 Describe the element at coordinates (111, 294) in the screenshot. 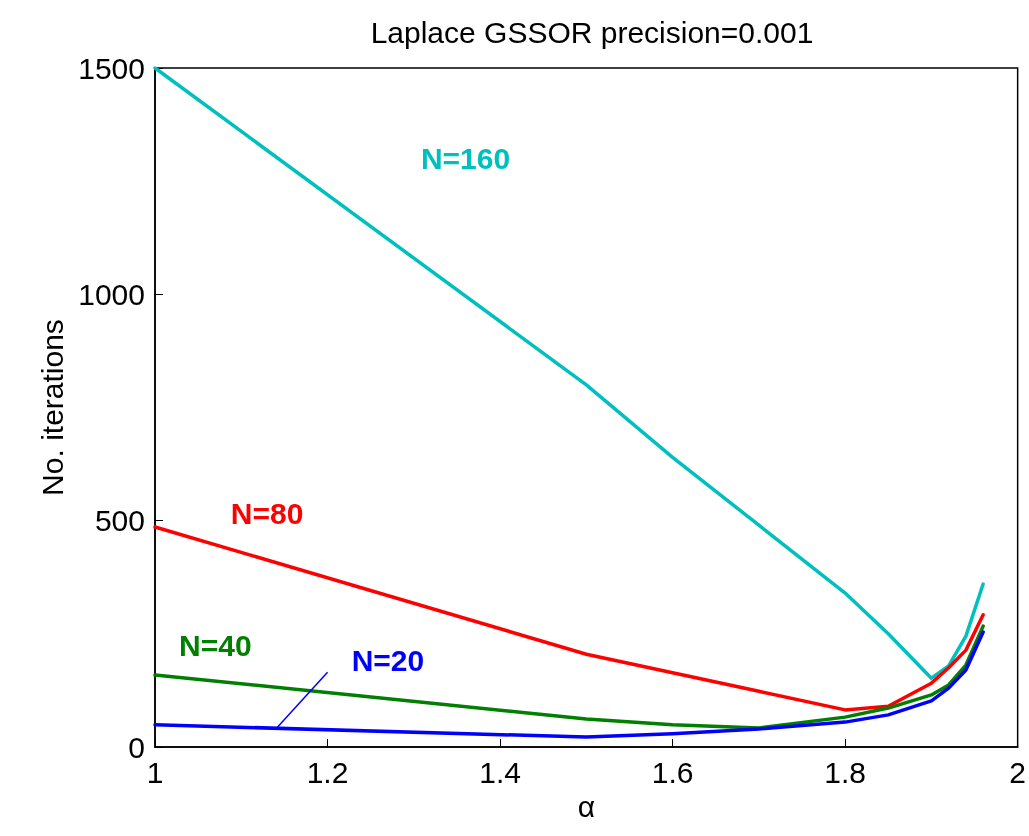

I see `y-tick-label: 1000` at that location.